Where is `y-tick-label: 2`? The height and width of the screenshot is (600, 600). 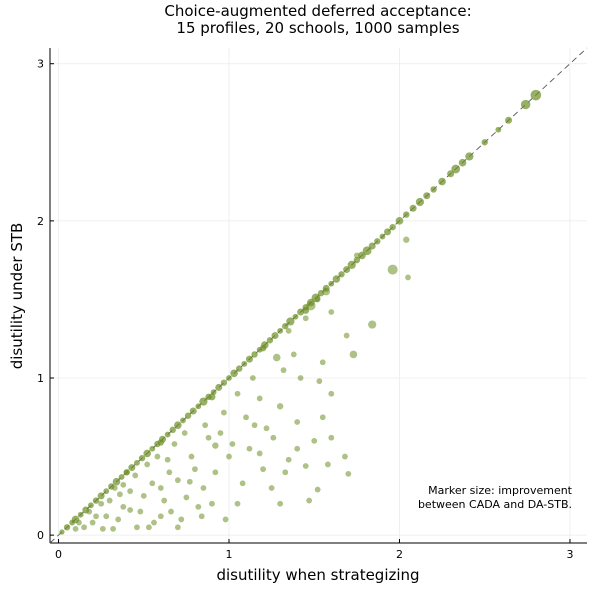
y-tick-label: 2 is located at coordinates (40, 221).